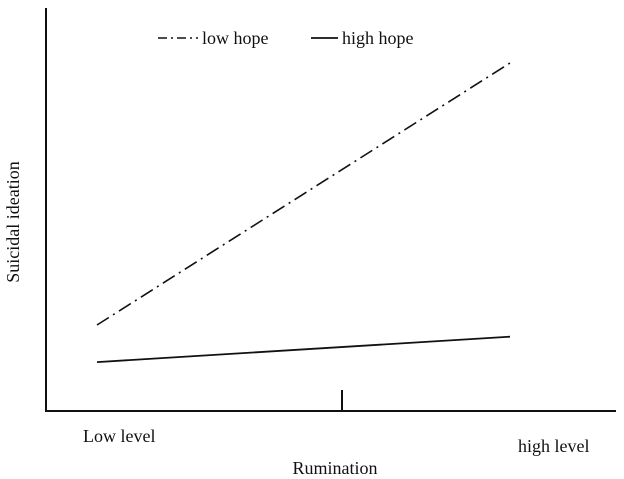 The width and height of the screenshot is (624, 479). Describe the element at coordinates (235, 38) in the screenshot. I see `legend-label-low-hope: low hope` at that location.